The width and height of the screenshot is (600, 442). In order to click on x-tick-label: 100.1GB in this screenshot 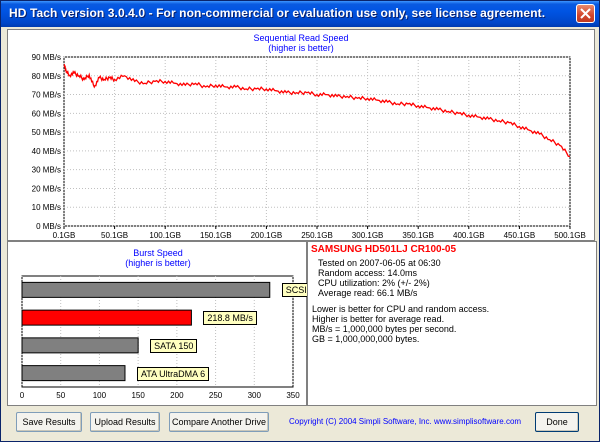, I will do `click(165, 235)`.